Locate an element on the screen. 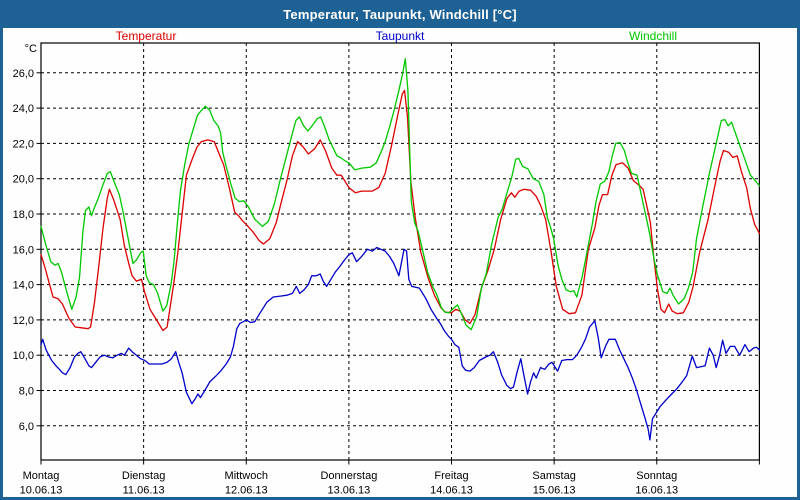 The height and width of the screenshot is (500, 800). day-label: Freitag is located at coordinates (451, 476).